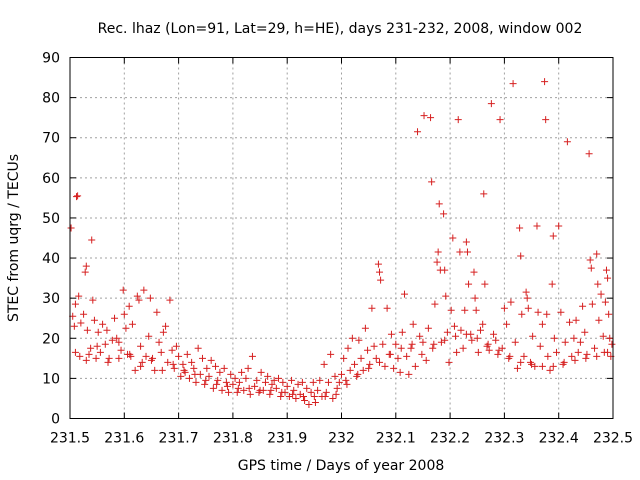 The image size is (640, 480). I want to click on x-tick-label: 231.5, so click(70, 439).